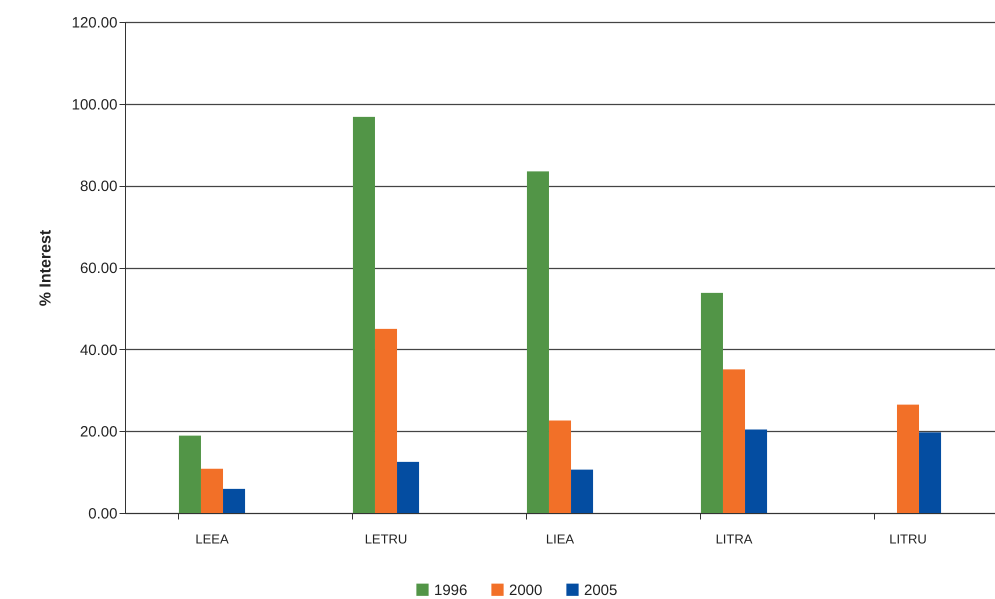 The width and height of the screenshot is (995, 599). Describe the element at coordinates (908, 539) in the screenshot. I see `x-tick-label: LITRU` at that location.